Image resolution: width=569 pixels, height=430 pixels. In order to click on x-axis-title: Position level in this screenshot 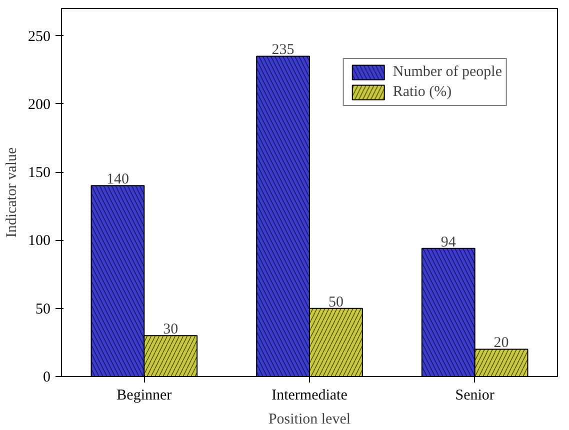, I will do `click(309, 420)`.